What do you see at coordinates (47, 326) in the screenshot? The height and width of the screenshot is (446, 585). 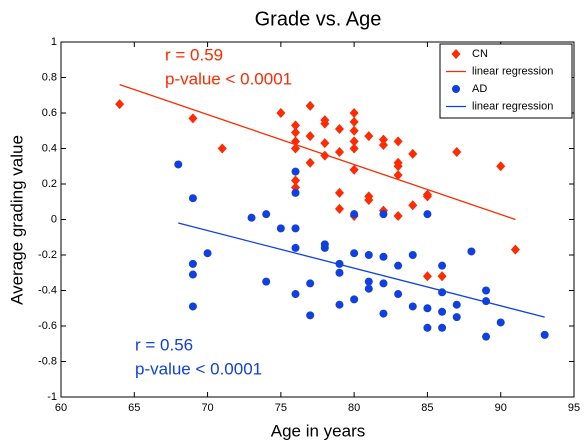 I see `y-tick-label: -0.6` at bounding box center [47, 326].